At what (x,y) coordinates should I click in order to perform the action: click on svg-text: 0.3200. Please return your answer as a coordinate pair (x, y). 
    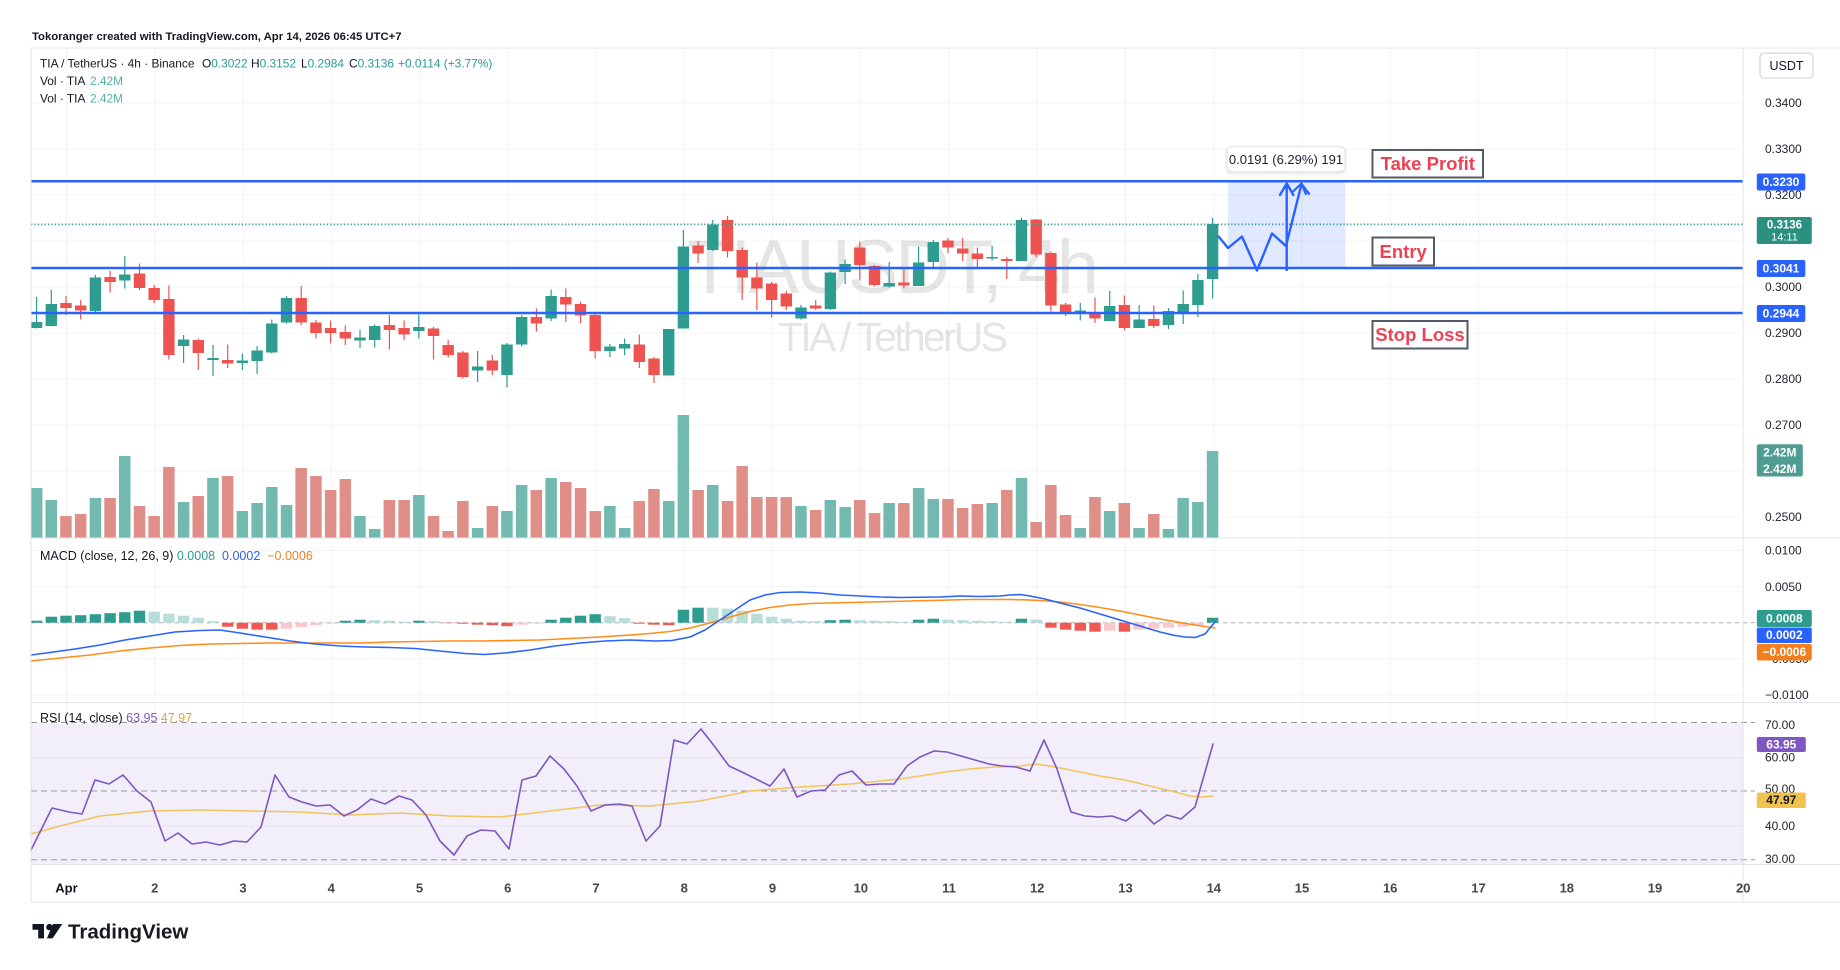
    Looking at the image, I should click on (1783, 195).